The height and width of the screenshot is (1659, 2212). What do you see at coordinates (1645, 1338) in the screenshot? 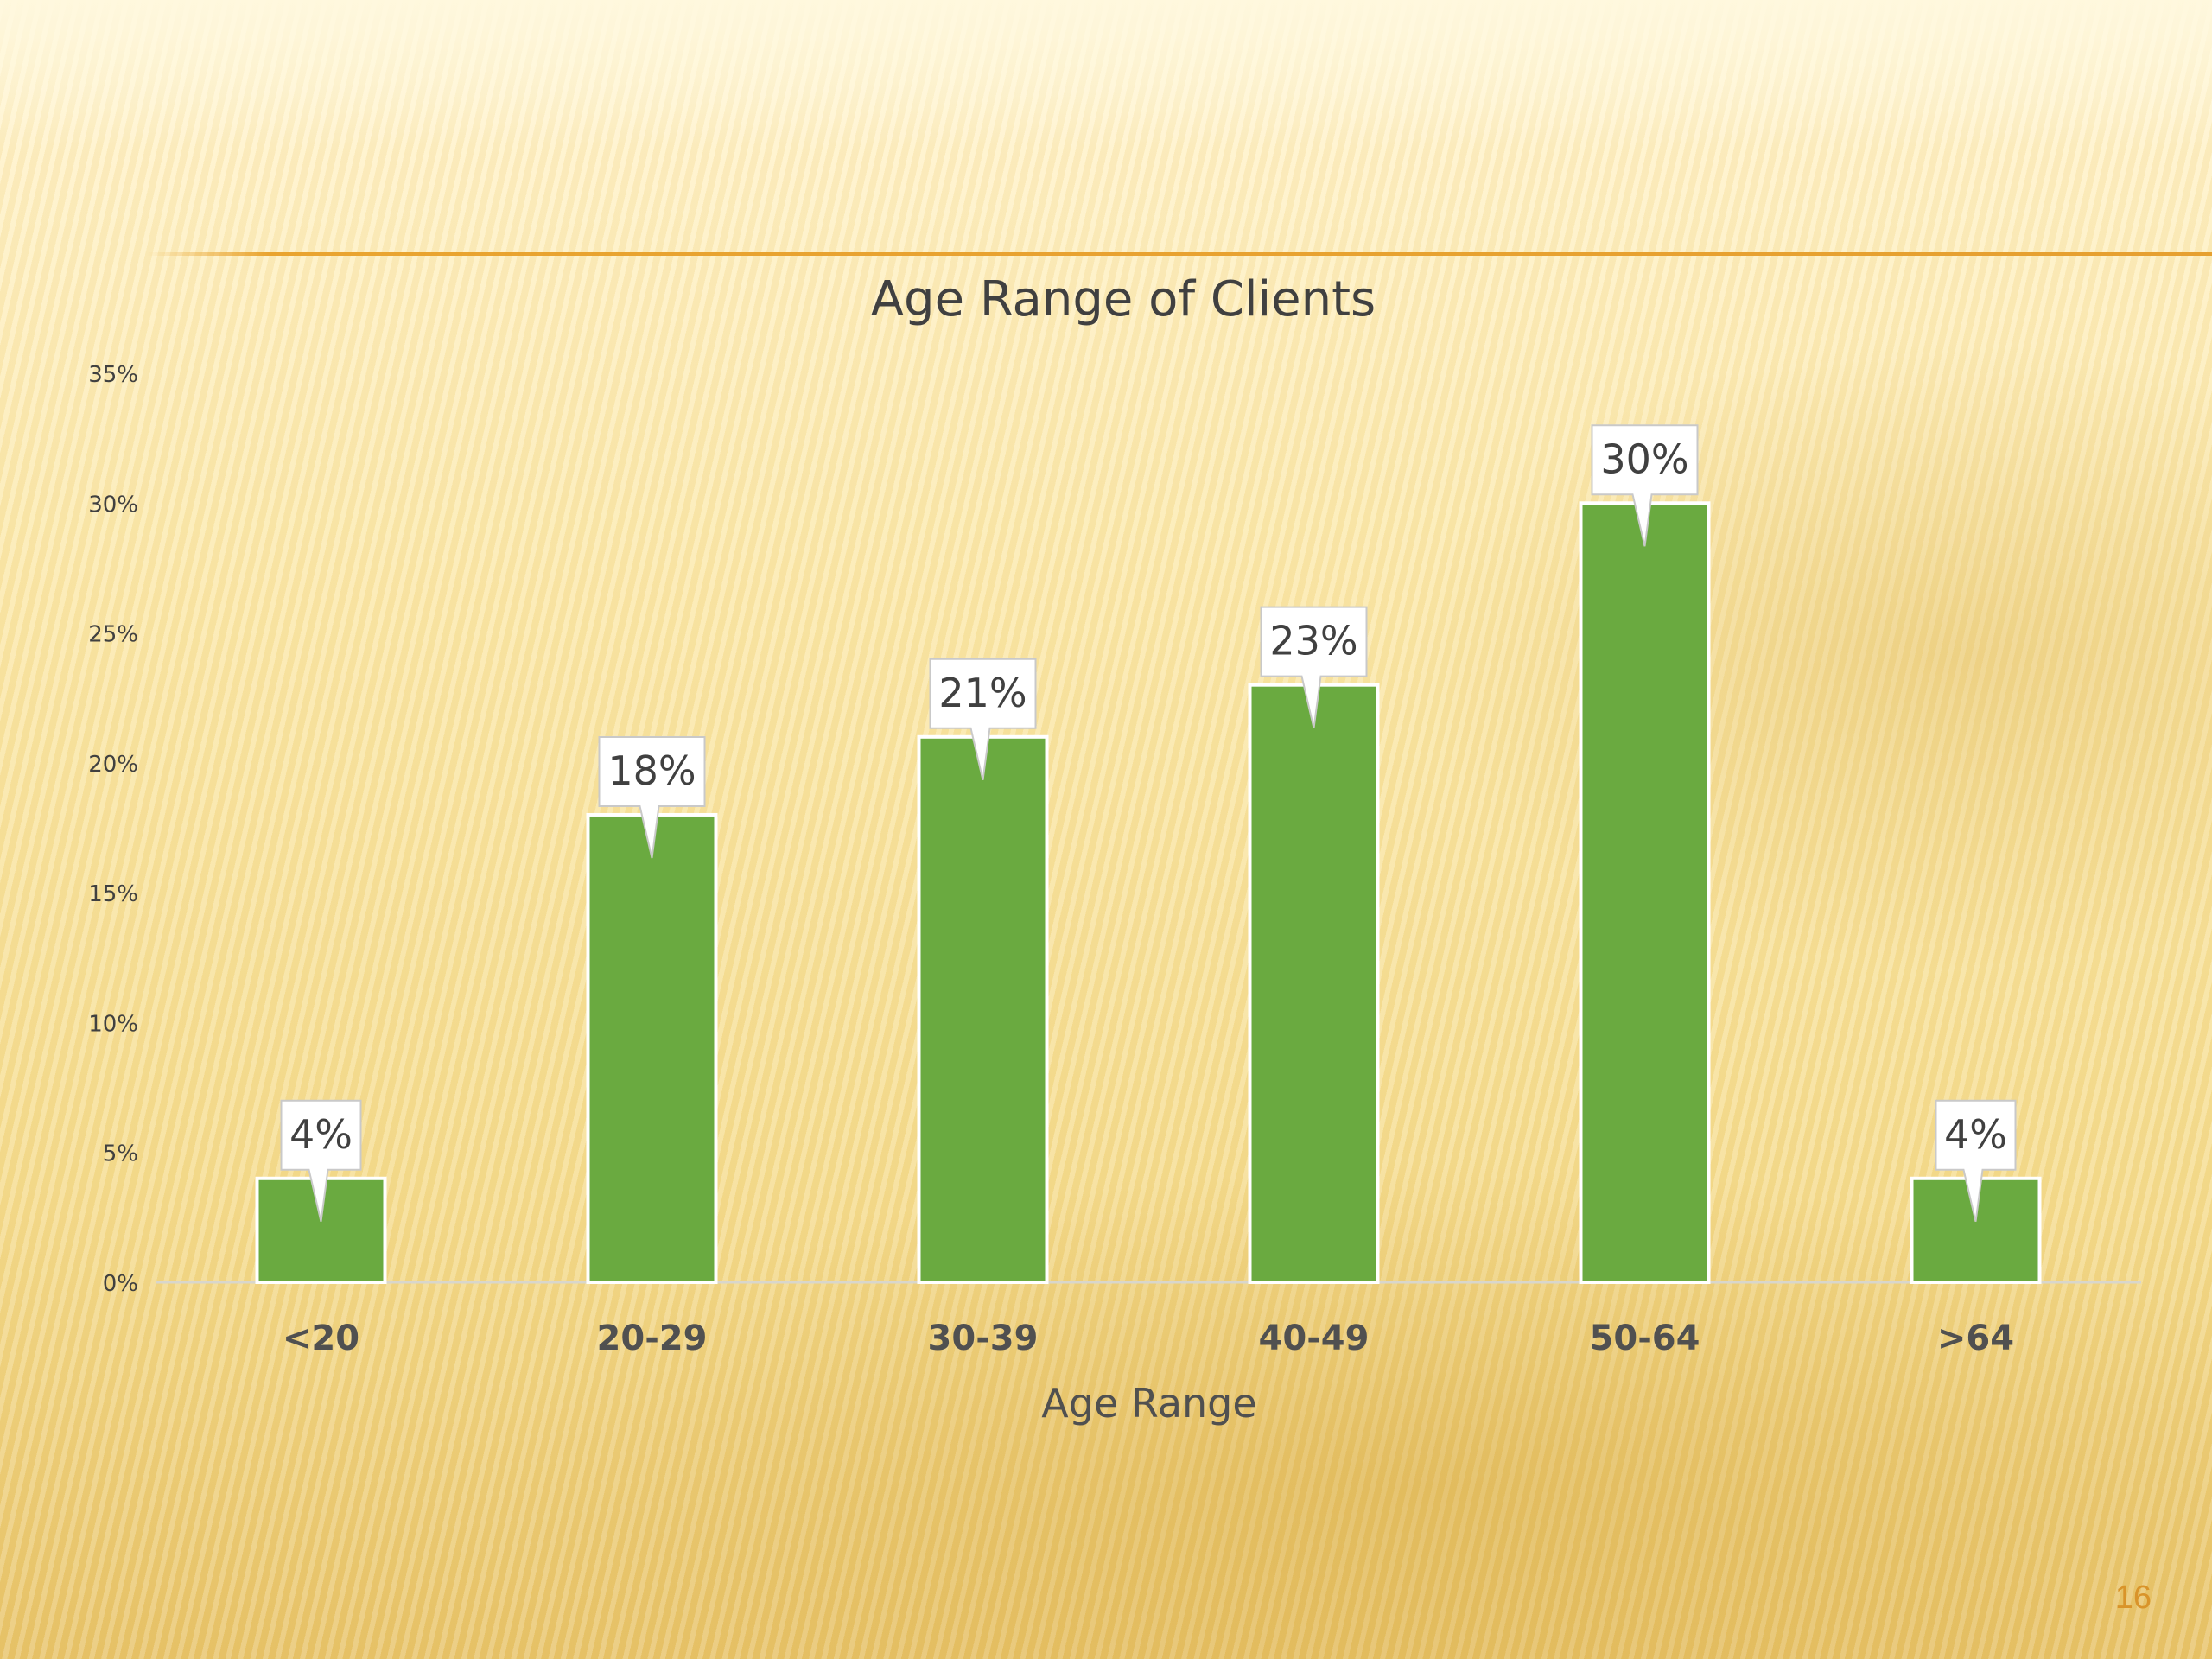
I see `x-tick-label: 50-64` at bounding box center [1645, 1338].